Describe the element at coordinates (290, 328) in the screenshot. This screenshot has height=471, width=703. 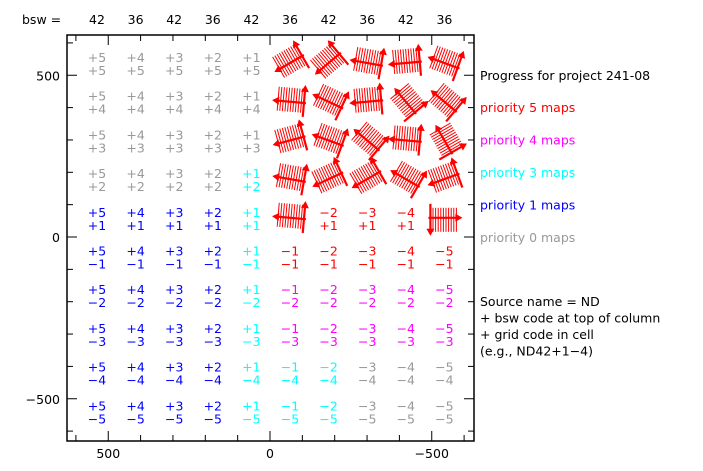
I see `cell-column-code: −1` at that location.